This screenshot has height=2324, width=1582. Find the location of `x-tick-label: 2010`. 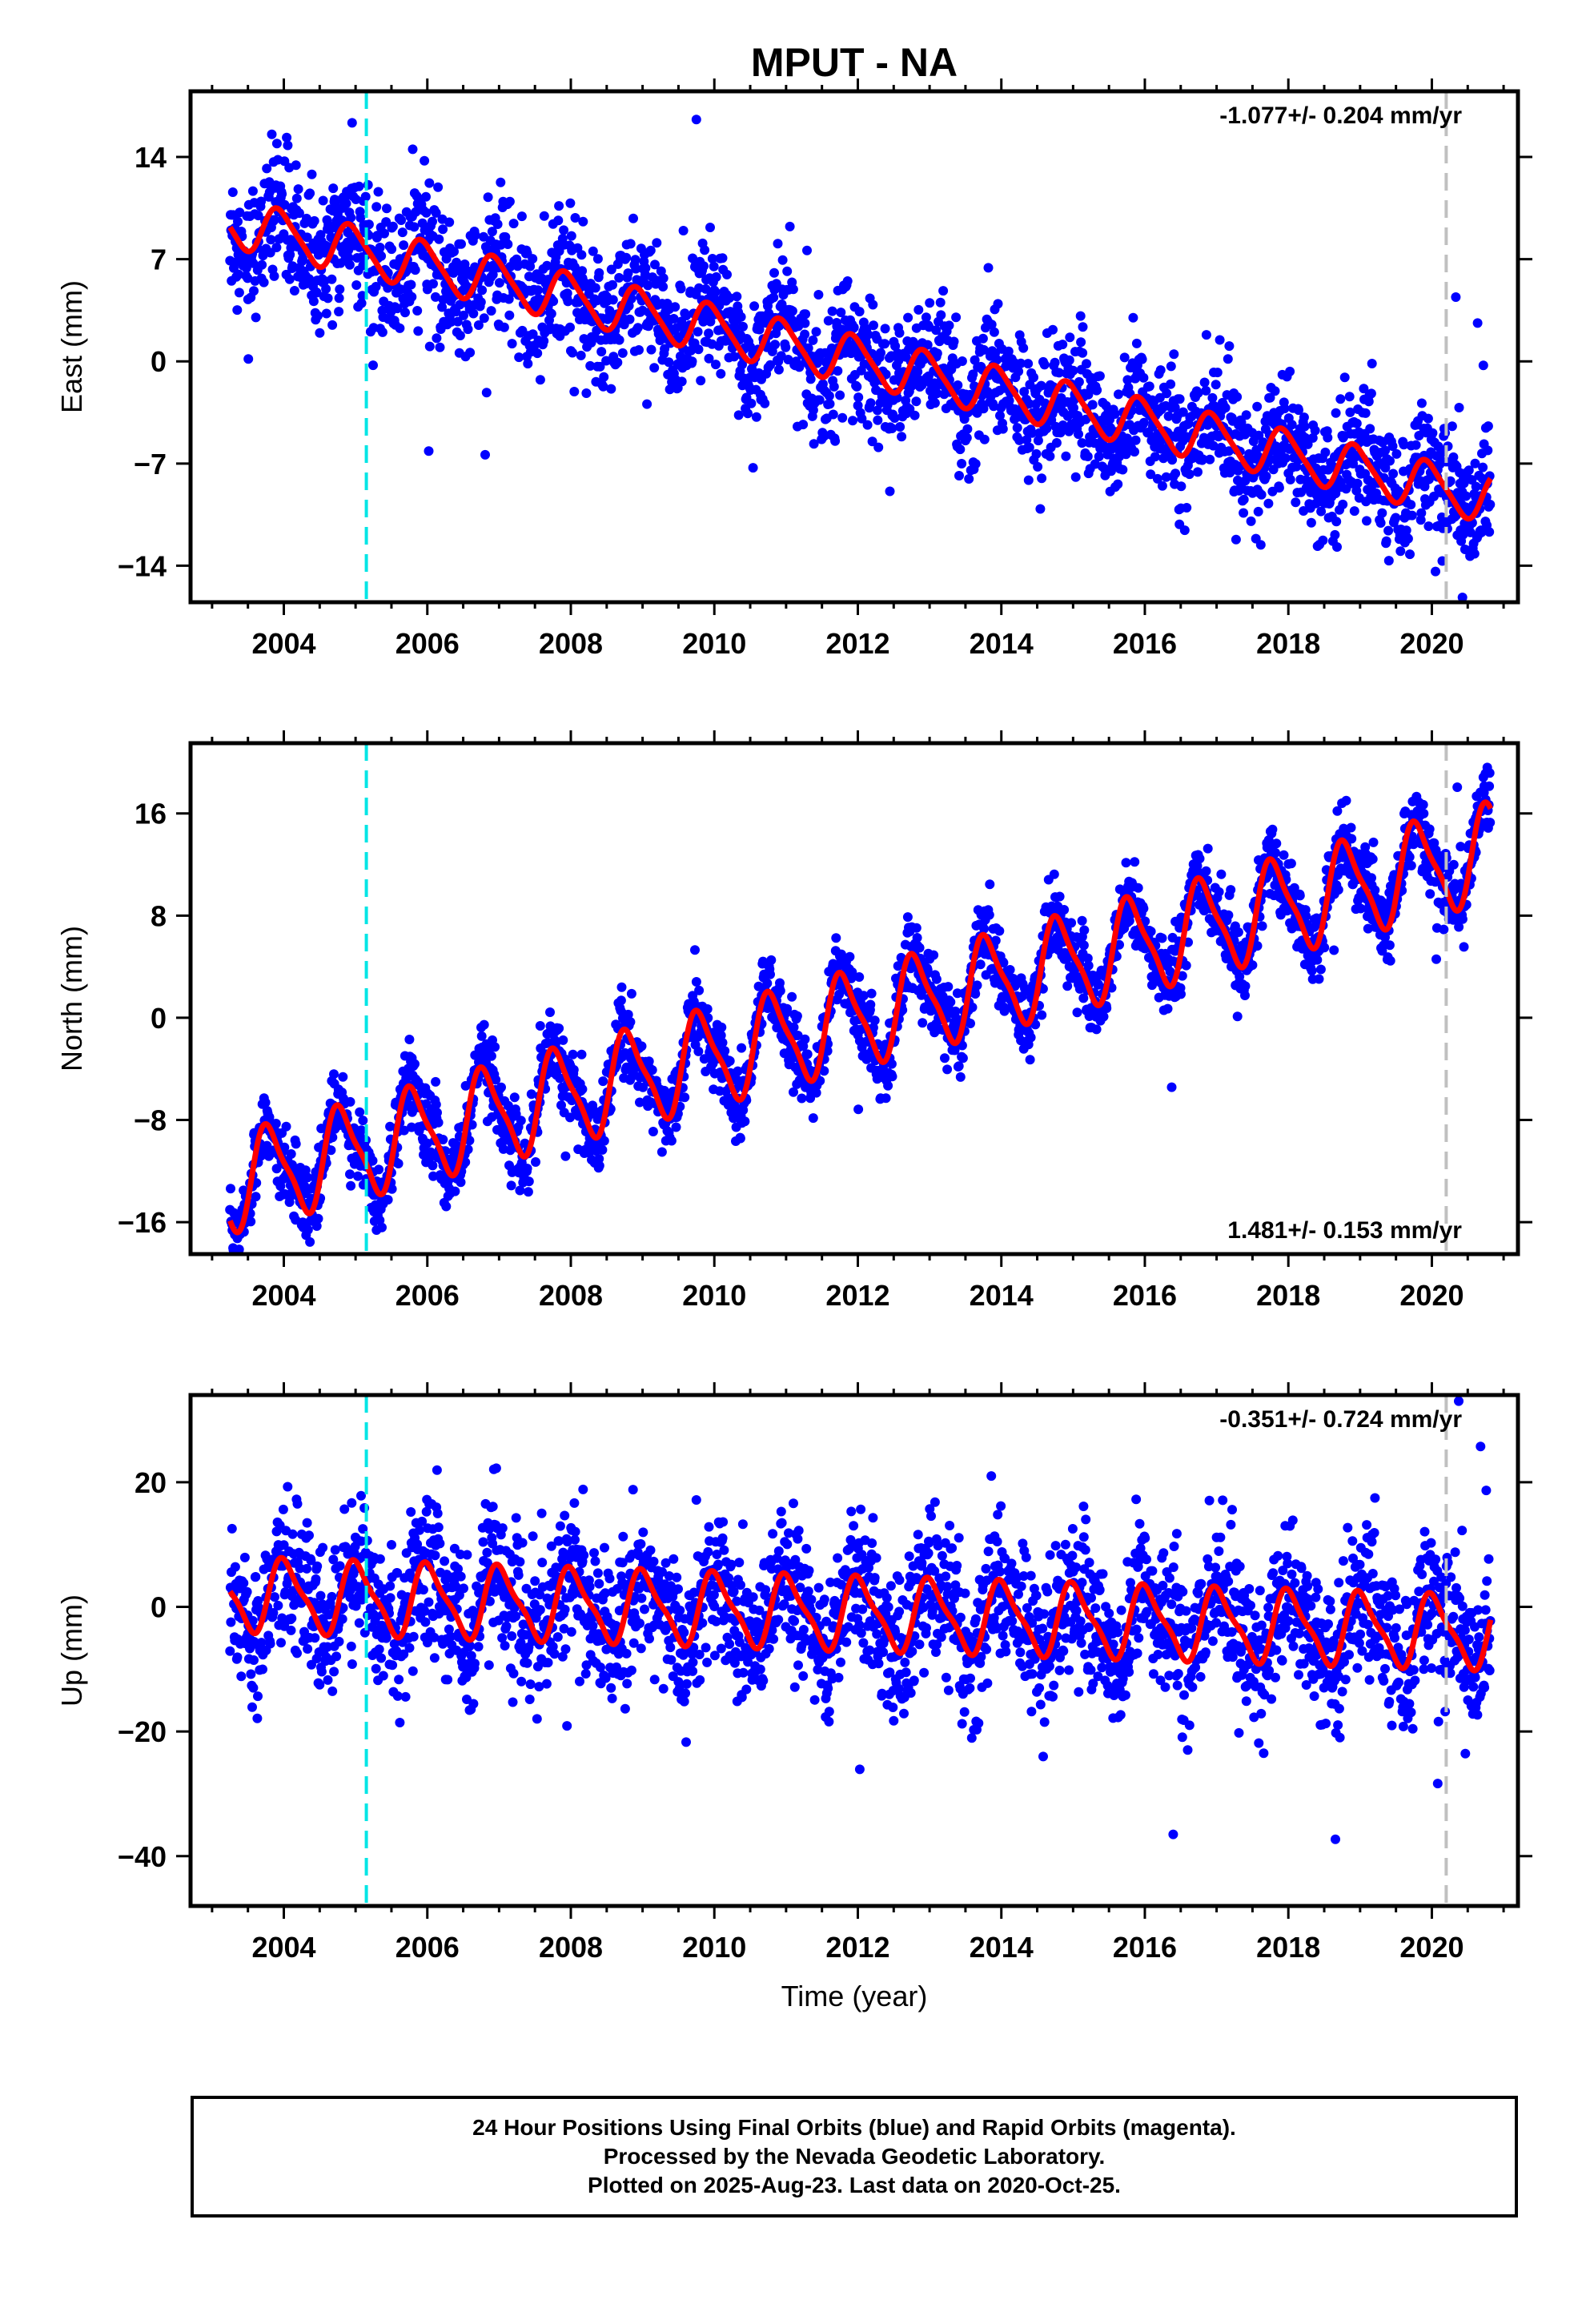

x-tick-label: 2010 is located at coordinates (714, 644).